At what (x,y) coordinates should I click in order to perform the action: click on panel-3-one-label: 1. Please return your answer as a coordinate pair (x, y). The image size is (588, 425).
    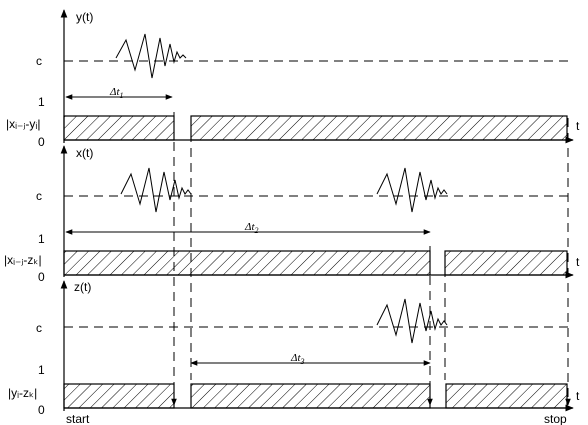
    Looking at the image, I should click on (41, 370).